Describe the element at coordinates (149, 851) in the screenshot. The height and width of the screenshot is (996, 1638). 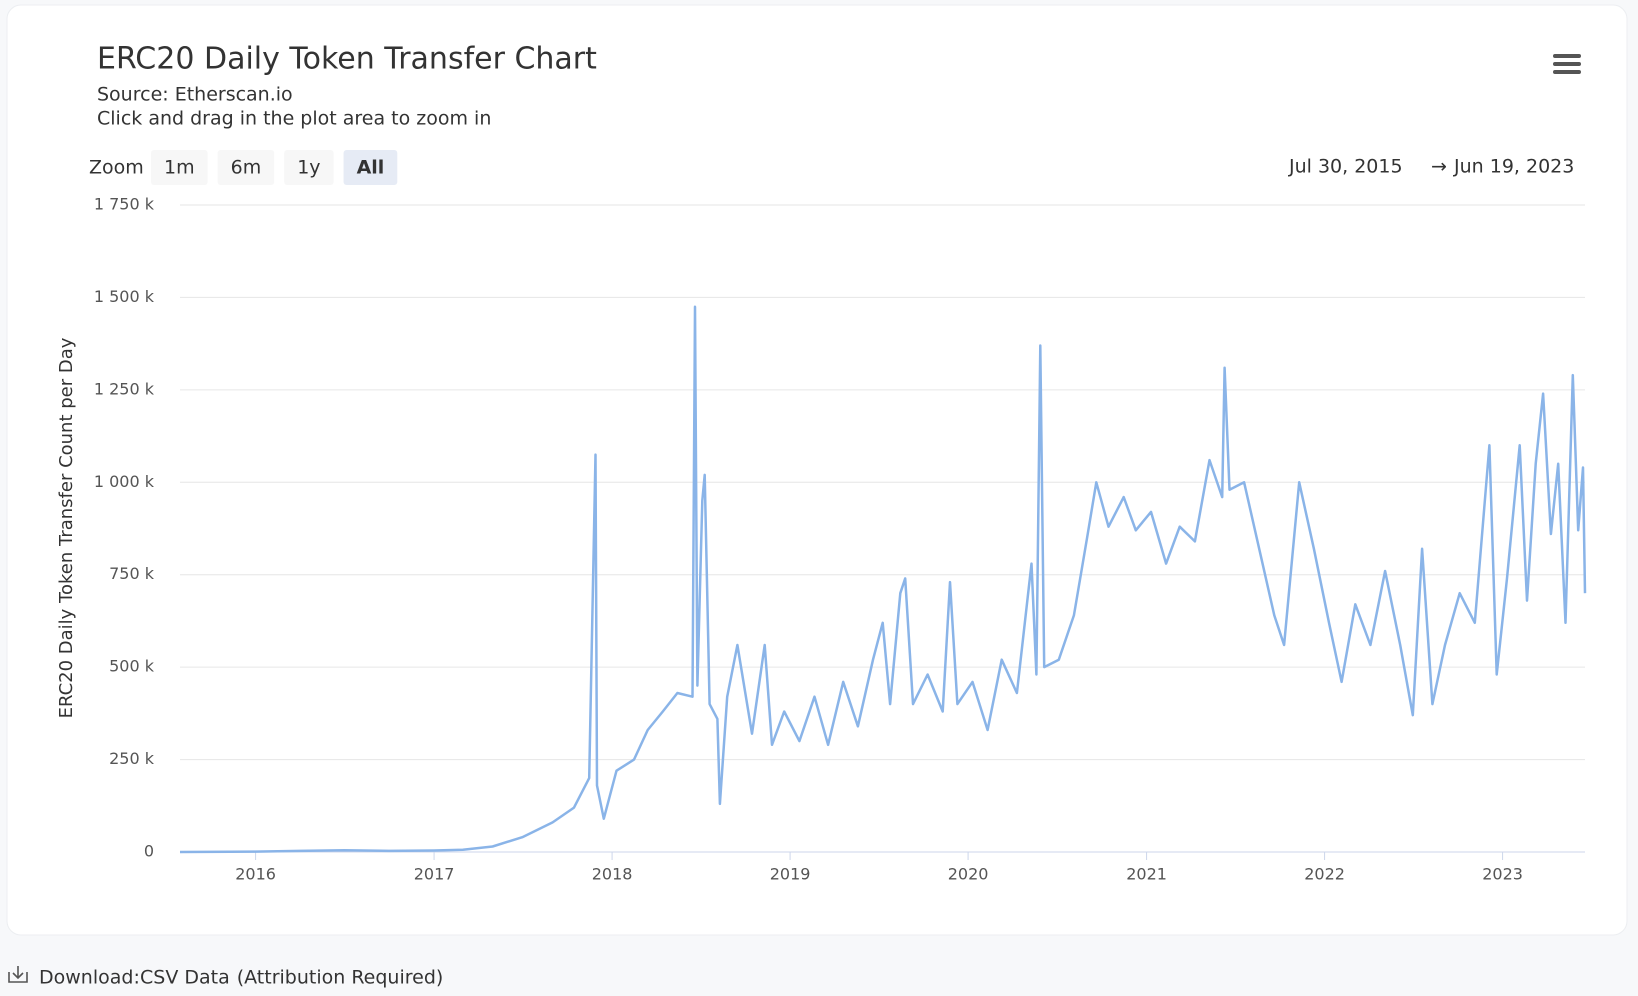
I see `y-tick-label: 0` at that location.